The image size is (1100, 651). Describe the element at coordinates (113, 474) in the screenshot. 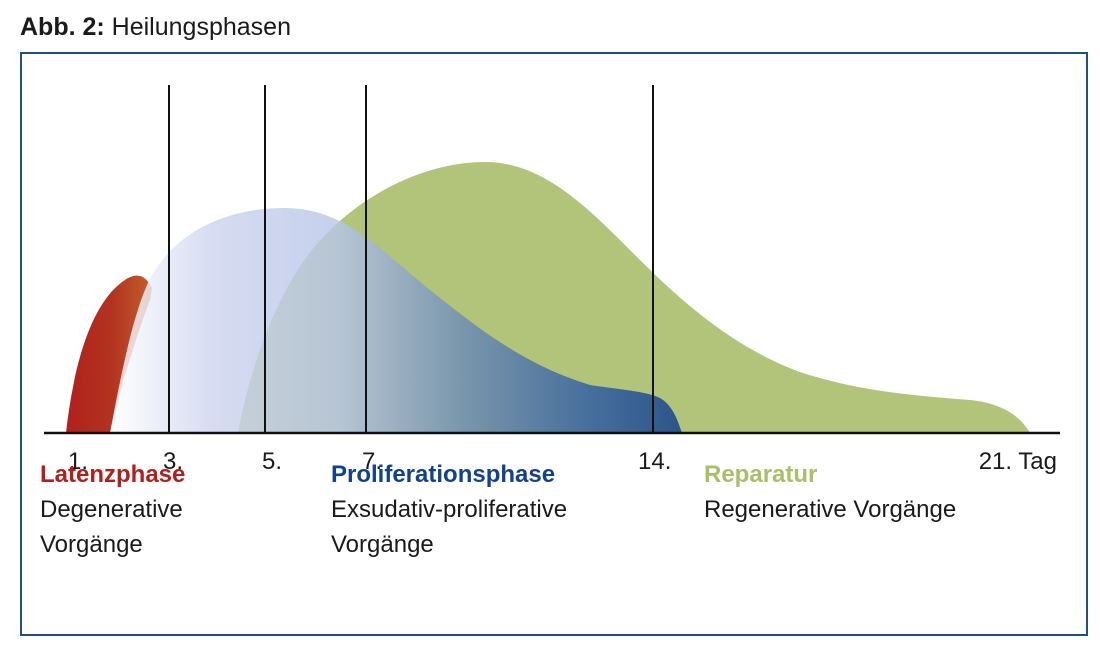

I see `legend-latenzphase-name: Latenzphase` at that location.